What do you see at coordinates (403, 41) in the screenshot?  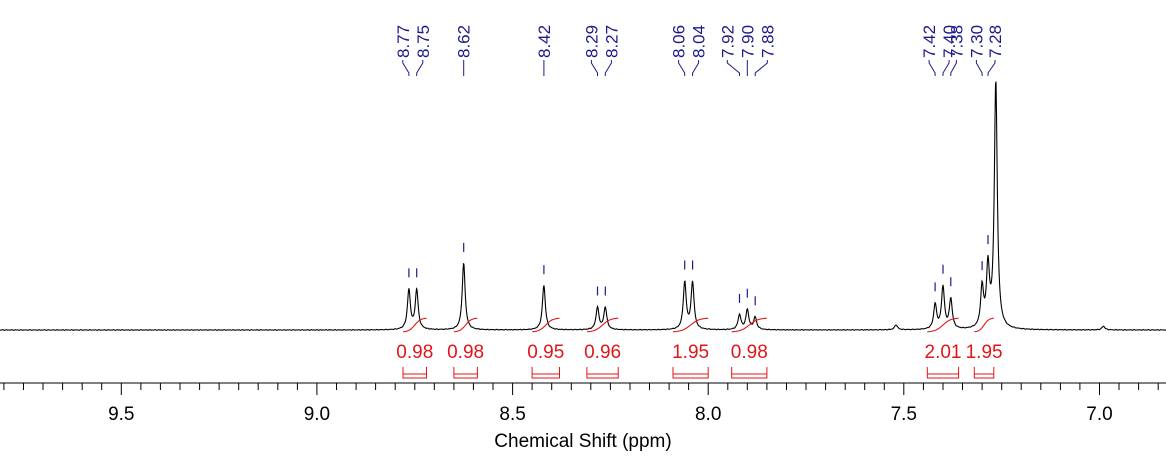 I see `peak-label: 8.77` at bounding box center [403, 41].